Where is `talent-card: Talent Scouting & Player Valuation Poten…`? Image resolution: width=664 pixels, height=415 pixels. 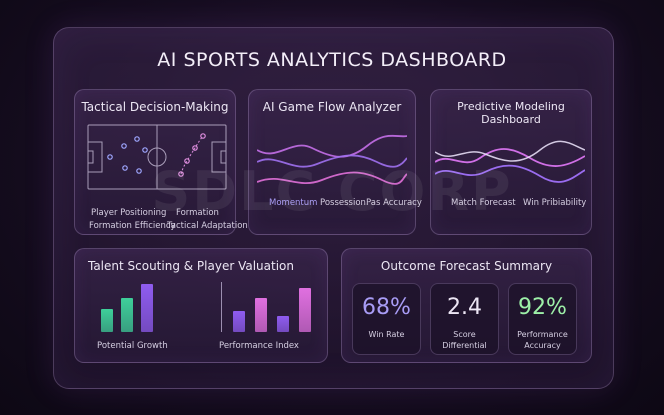 talent-card: Talent Scouting & Player Valuation Poten… is located at coordinates (201, 305).